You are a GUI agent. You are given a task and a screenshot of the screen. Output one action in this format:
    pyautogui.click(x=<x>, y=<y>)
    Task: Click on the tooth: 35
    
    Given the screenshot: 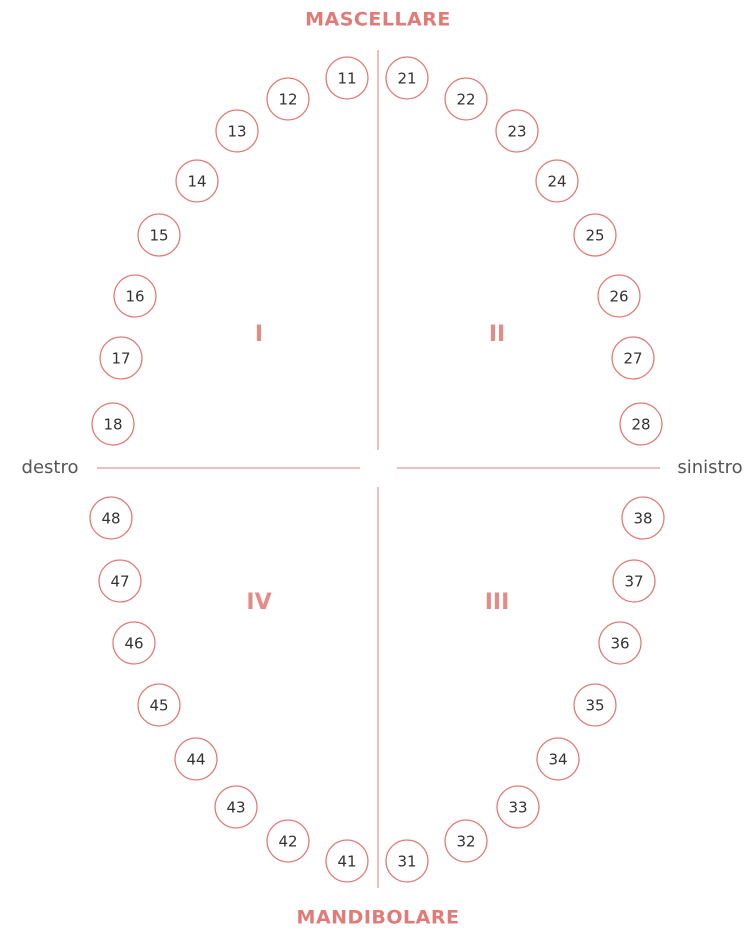 What is the action you would take?
    pyautogui.click(x=595, y=705)
    